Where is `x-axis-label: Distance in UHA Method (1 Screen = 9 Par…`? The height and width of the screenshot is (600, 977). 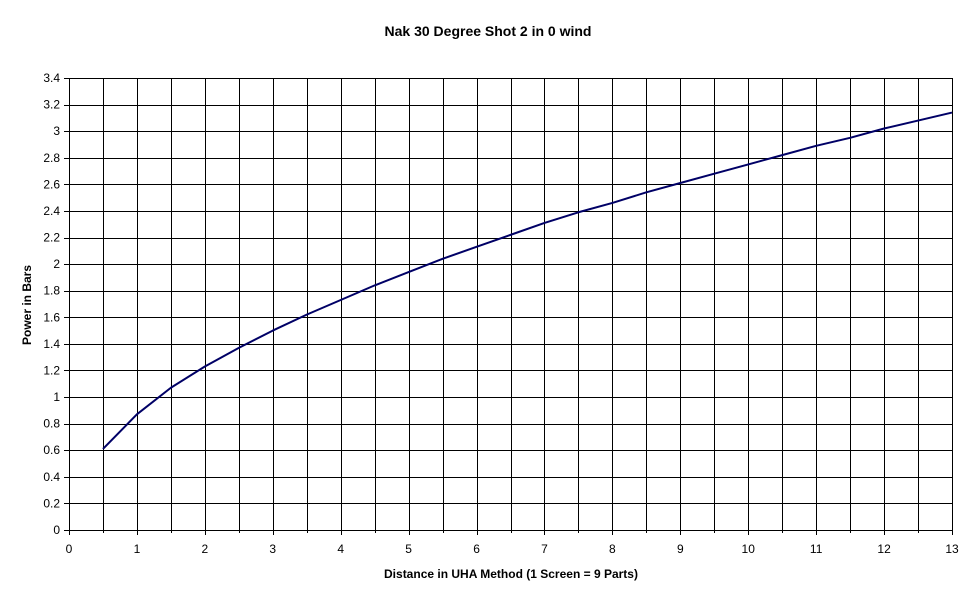 x-axis-label: Distance in UHA Method (1 Screen = 9 Par… is located at coordinates (511, 574).